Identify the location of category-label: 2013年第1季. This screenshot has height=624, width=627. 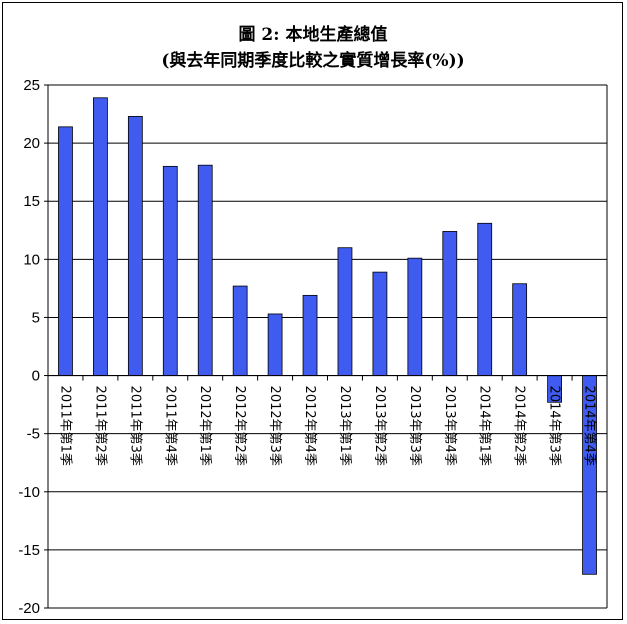
(344, 426).